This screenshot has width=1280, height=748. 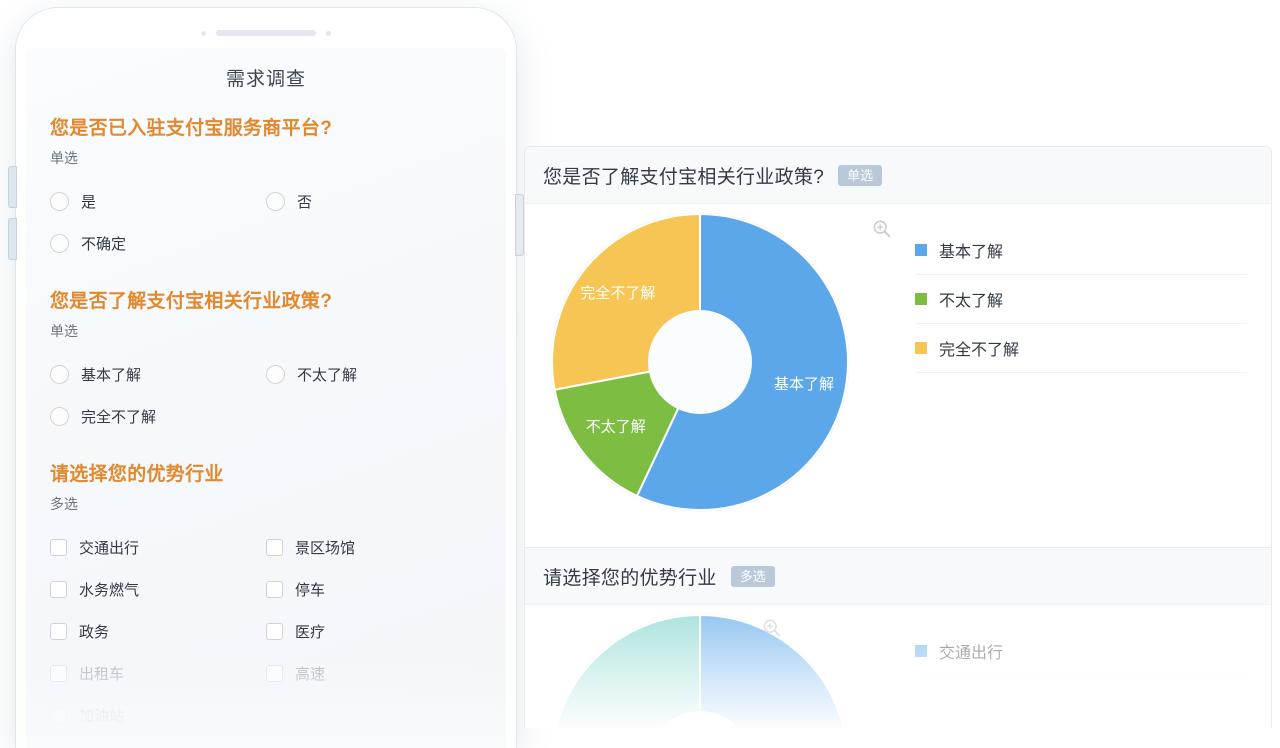 I want to click on donut-hole, so click(x=700, y=362).